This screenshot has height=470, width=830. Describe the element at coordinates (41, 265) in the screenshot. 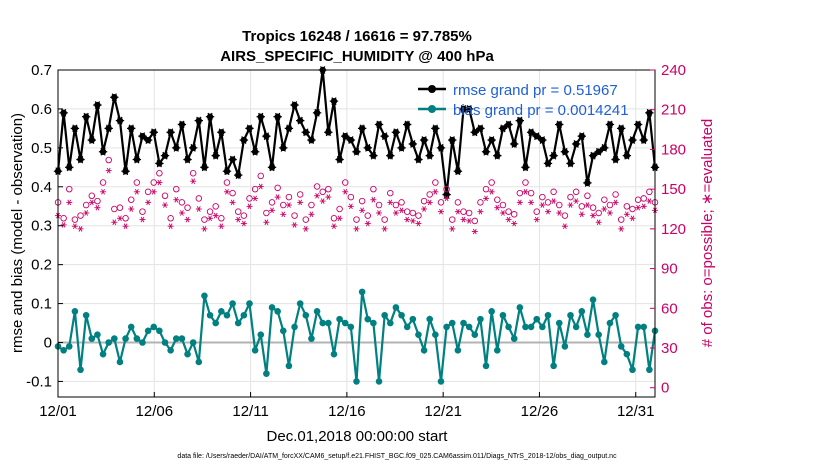

I see `y-left-tick-label: 0.2` at that location.